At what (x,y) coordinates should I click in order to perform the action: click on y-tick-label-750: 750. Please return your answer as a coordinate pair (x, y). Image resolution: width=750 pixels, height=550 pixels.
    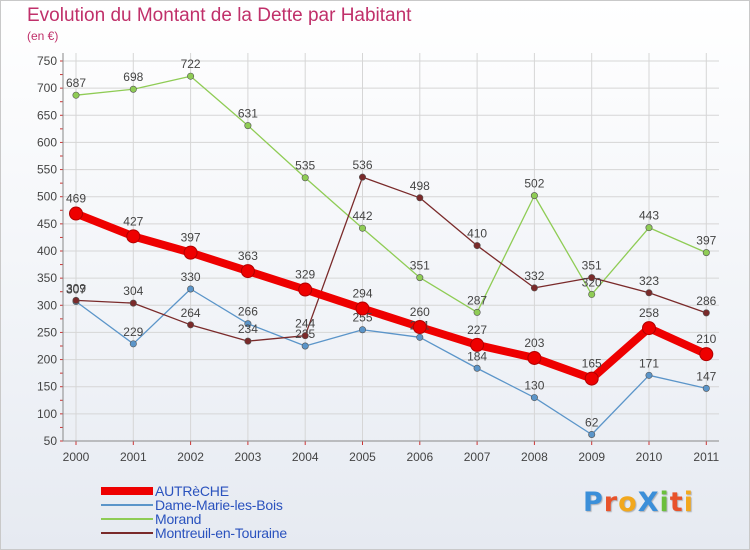
    Looking at the image, I should click on (47, 61).